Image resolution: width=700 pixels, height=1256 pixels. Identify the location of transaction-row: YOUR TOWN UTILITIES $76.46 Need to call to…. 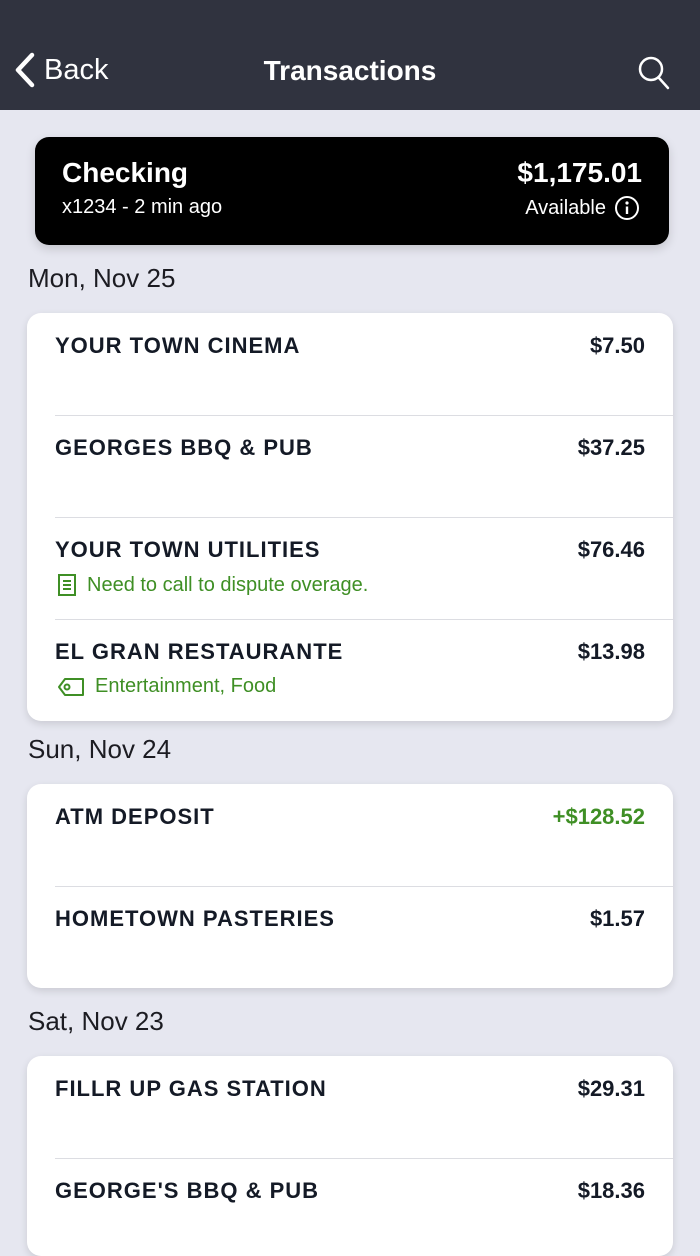
(350, 568).